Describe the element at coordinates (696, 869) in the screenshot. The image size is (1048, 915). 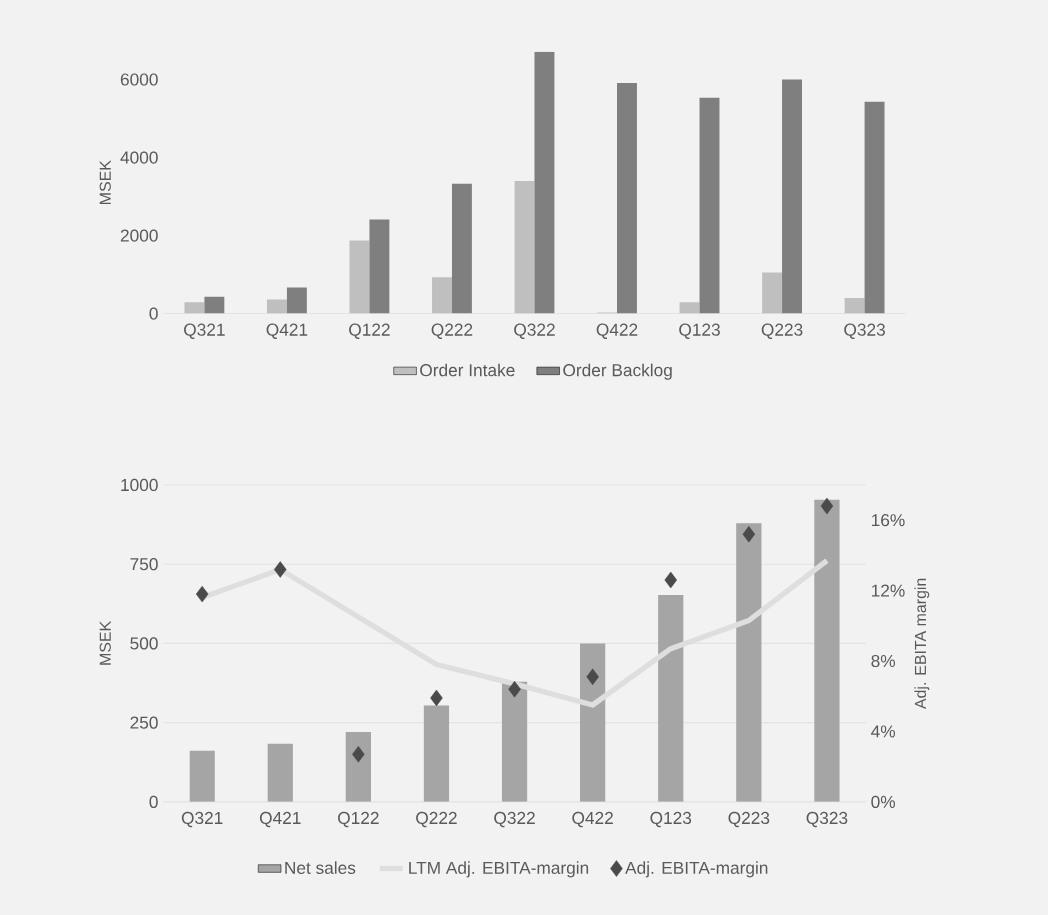
I see `legend-label: Adj. EBITA-margin` at that location.